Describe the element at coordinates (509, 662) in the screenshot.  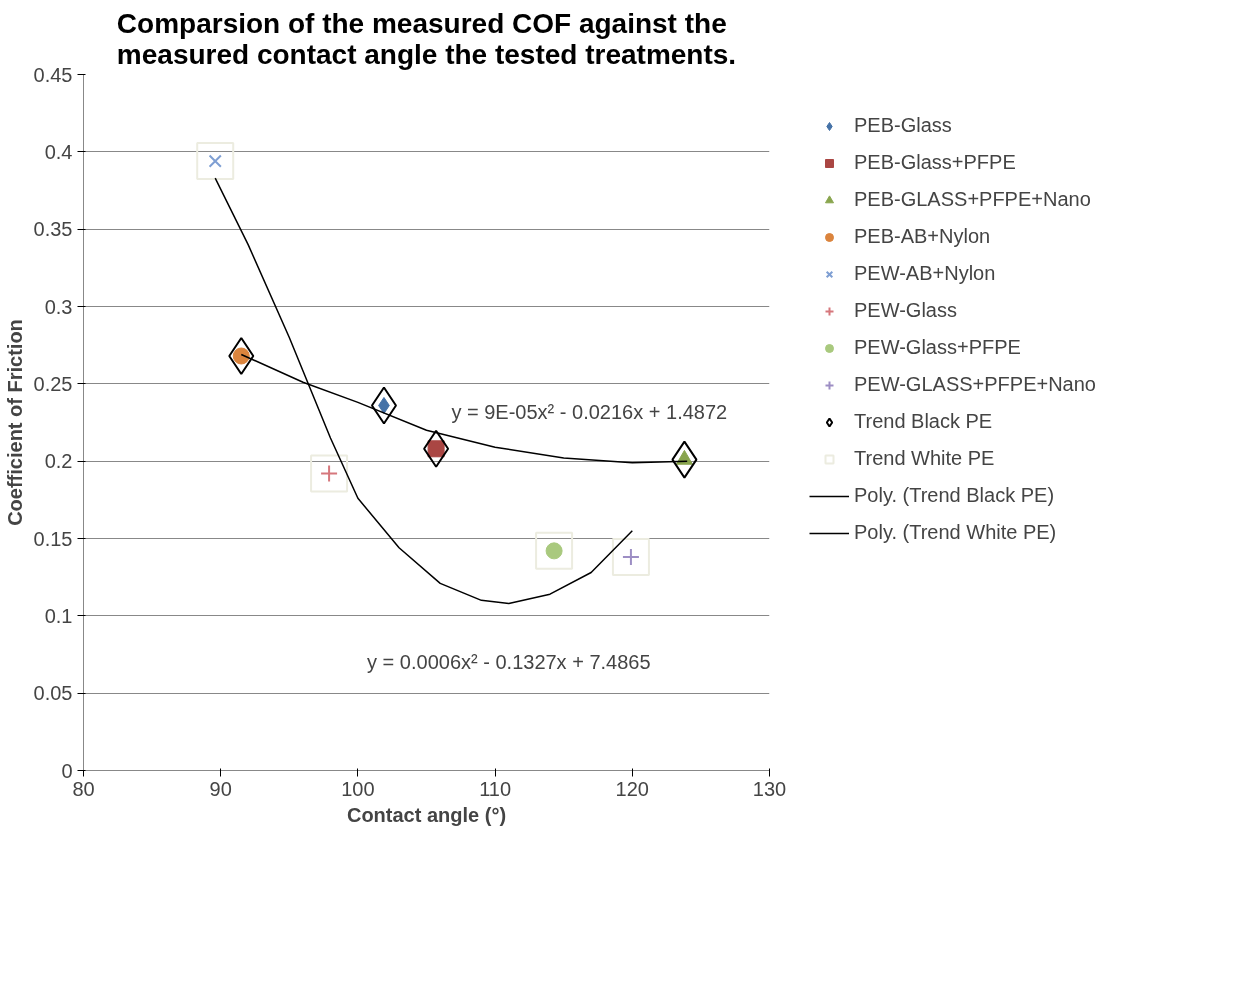
I see `annotation: y = 0.0006x² - 0.1327x + 7.4865` at that location.